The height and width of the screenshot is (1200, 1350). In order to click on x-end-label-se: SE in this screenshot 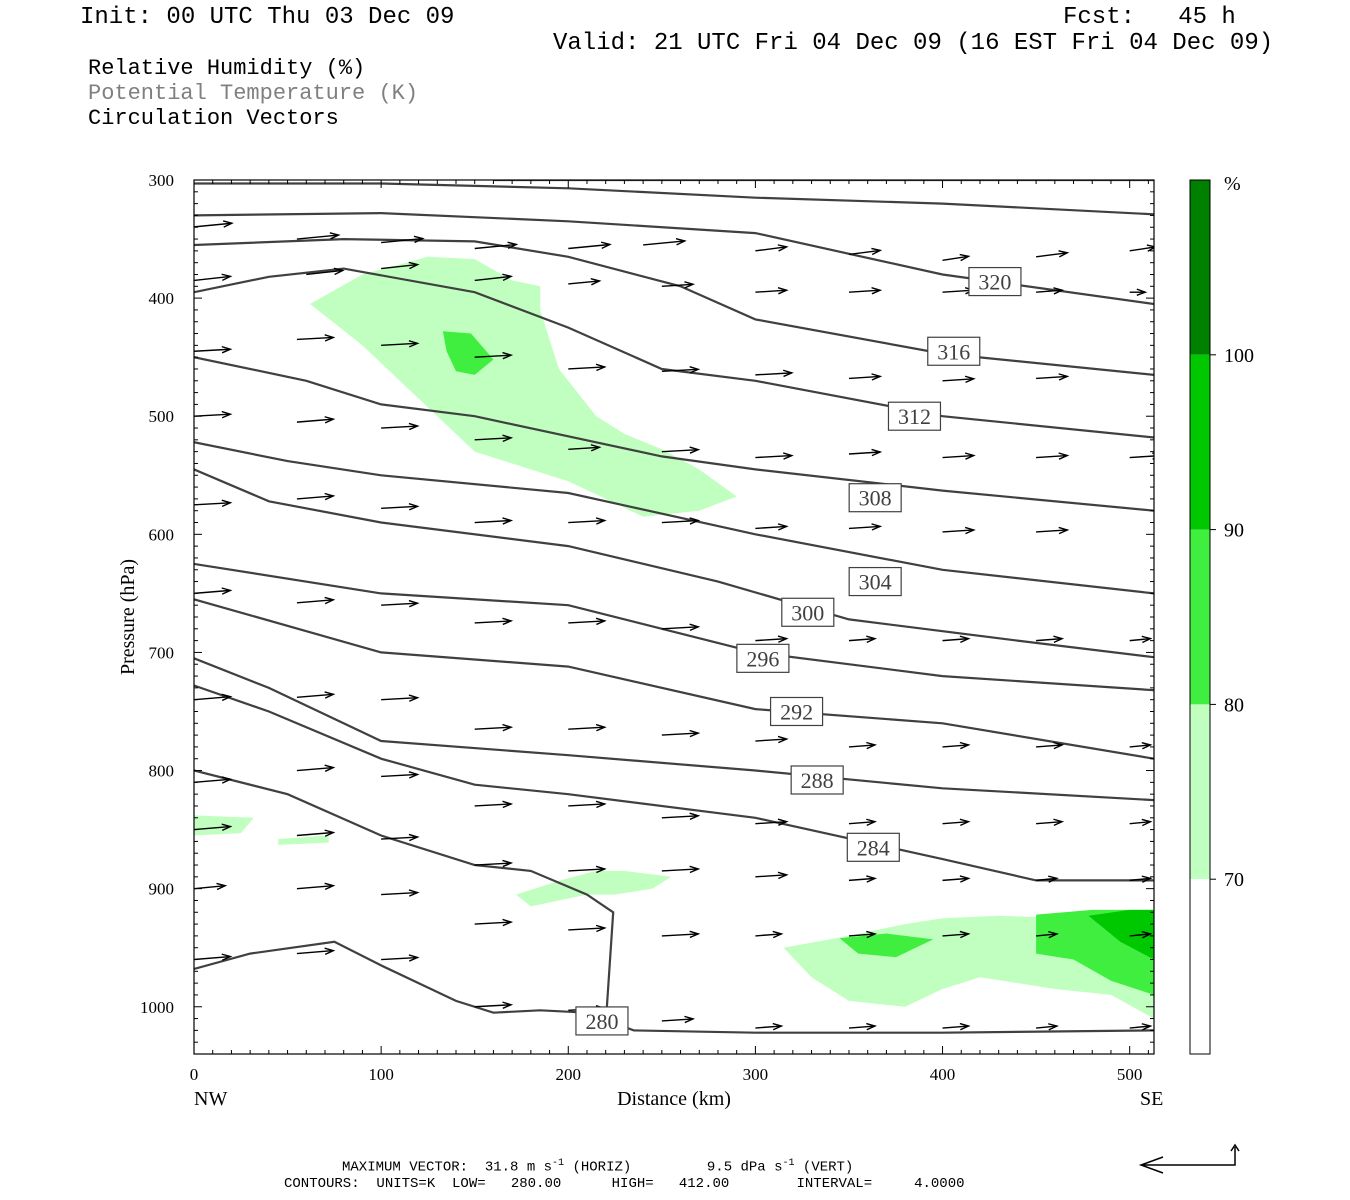, I will do `click(1151, 1099)`.